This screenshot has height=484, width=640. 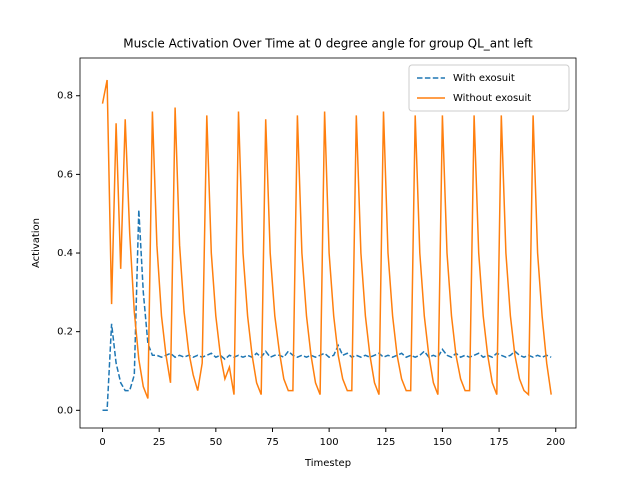 What do you see at coordinates (492, 98) in the screenshot?
I see `legend-label: Without exosuit` at bounding box center [492, 98].